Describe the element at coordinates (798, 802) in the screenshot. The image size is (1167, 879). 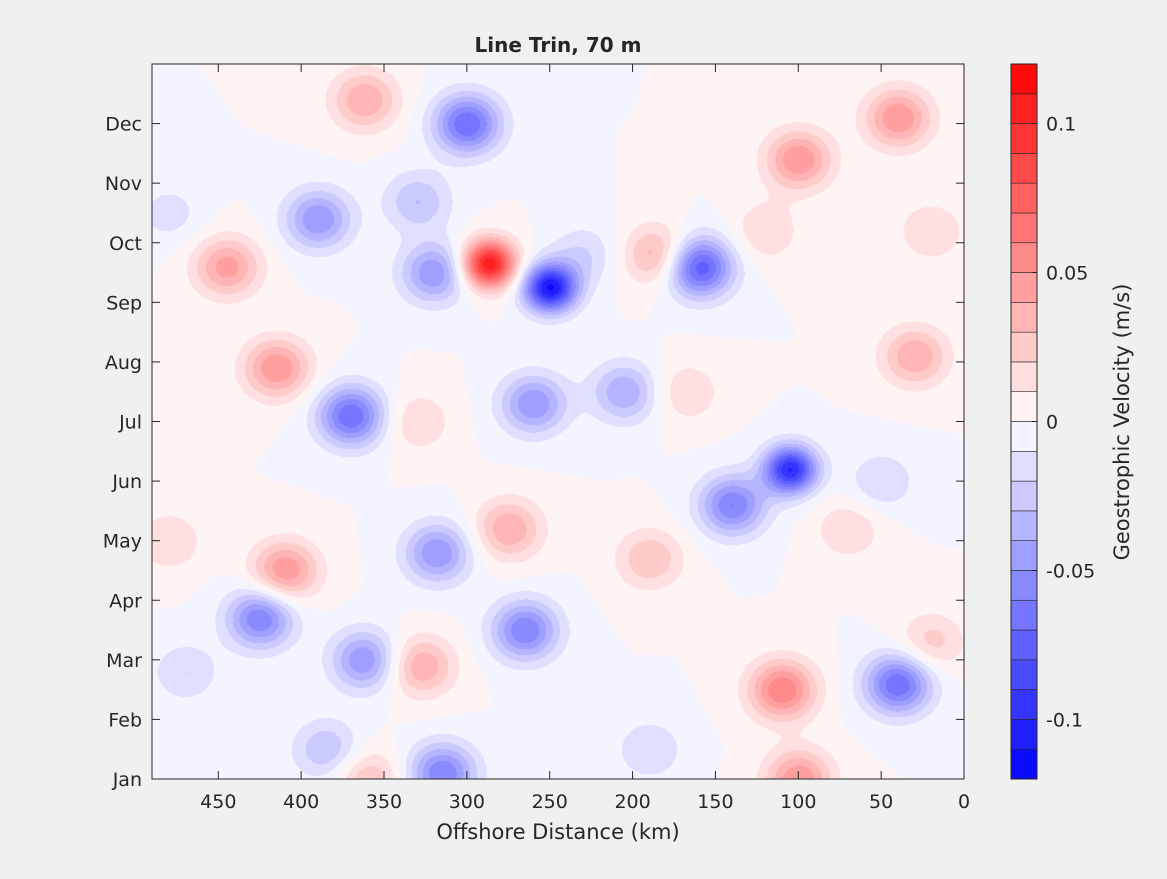
I see `x-tick-label: 100` at that location.